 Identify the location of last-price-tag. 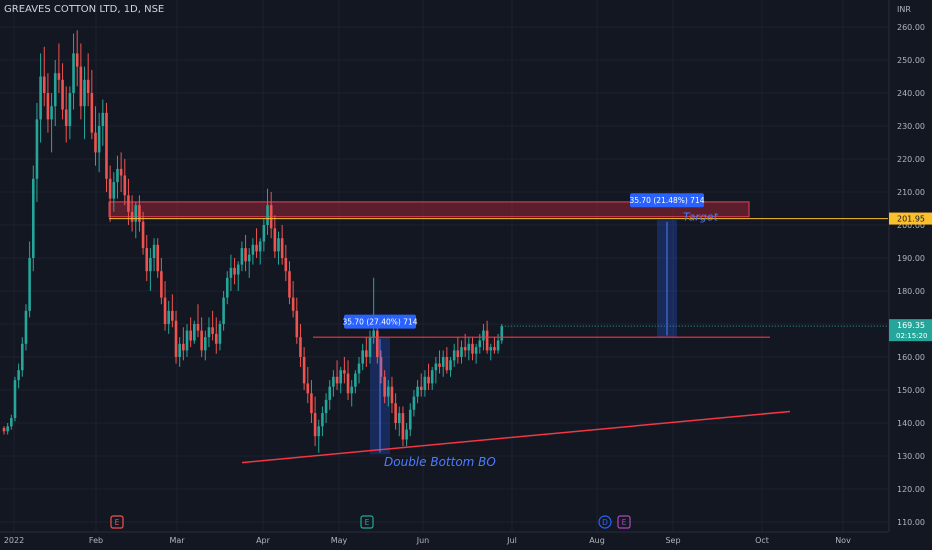
(910, 330).